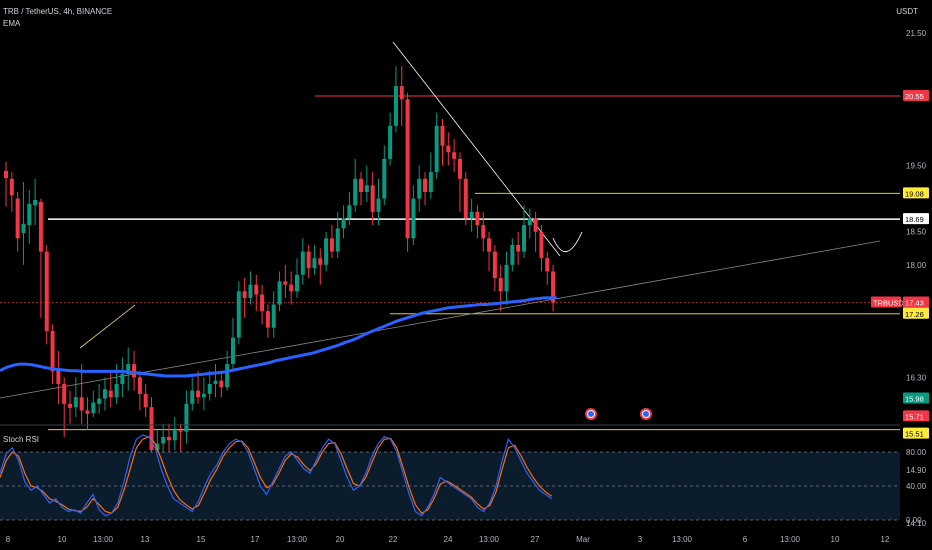 This screenshot has height=550, width=932. Describe the element at coordinates (914, 520) in the screenshot. I see `rsi-tick-label: 0.00` at that location.